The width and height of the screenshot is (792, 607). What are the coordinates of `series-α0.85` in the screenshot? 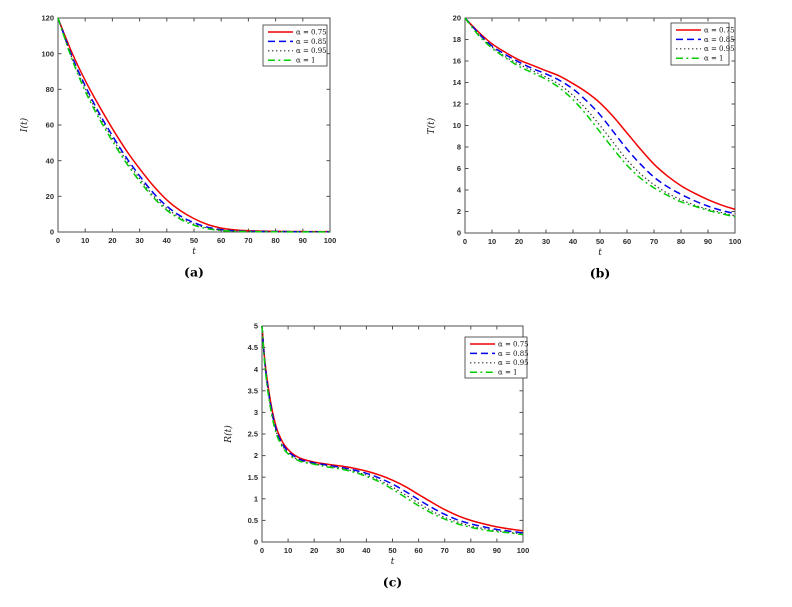 It's located at (392, 429).